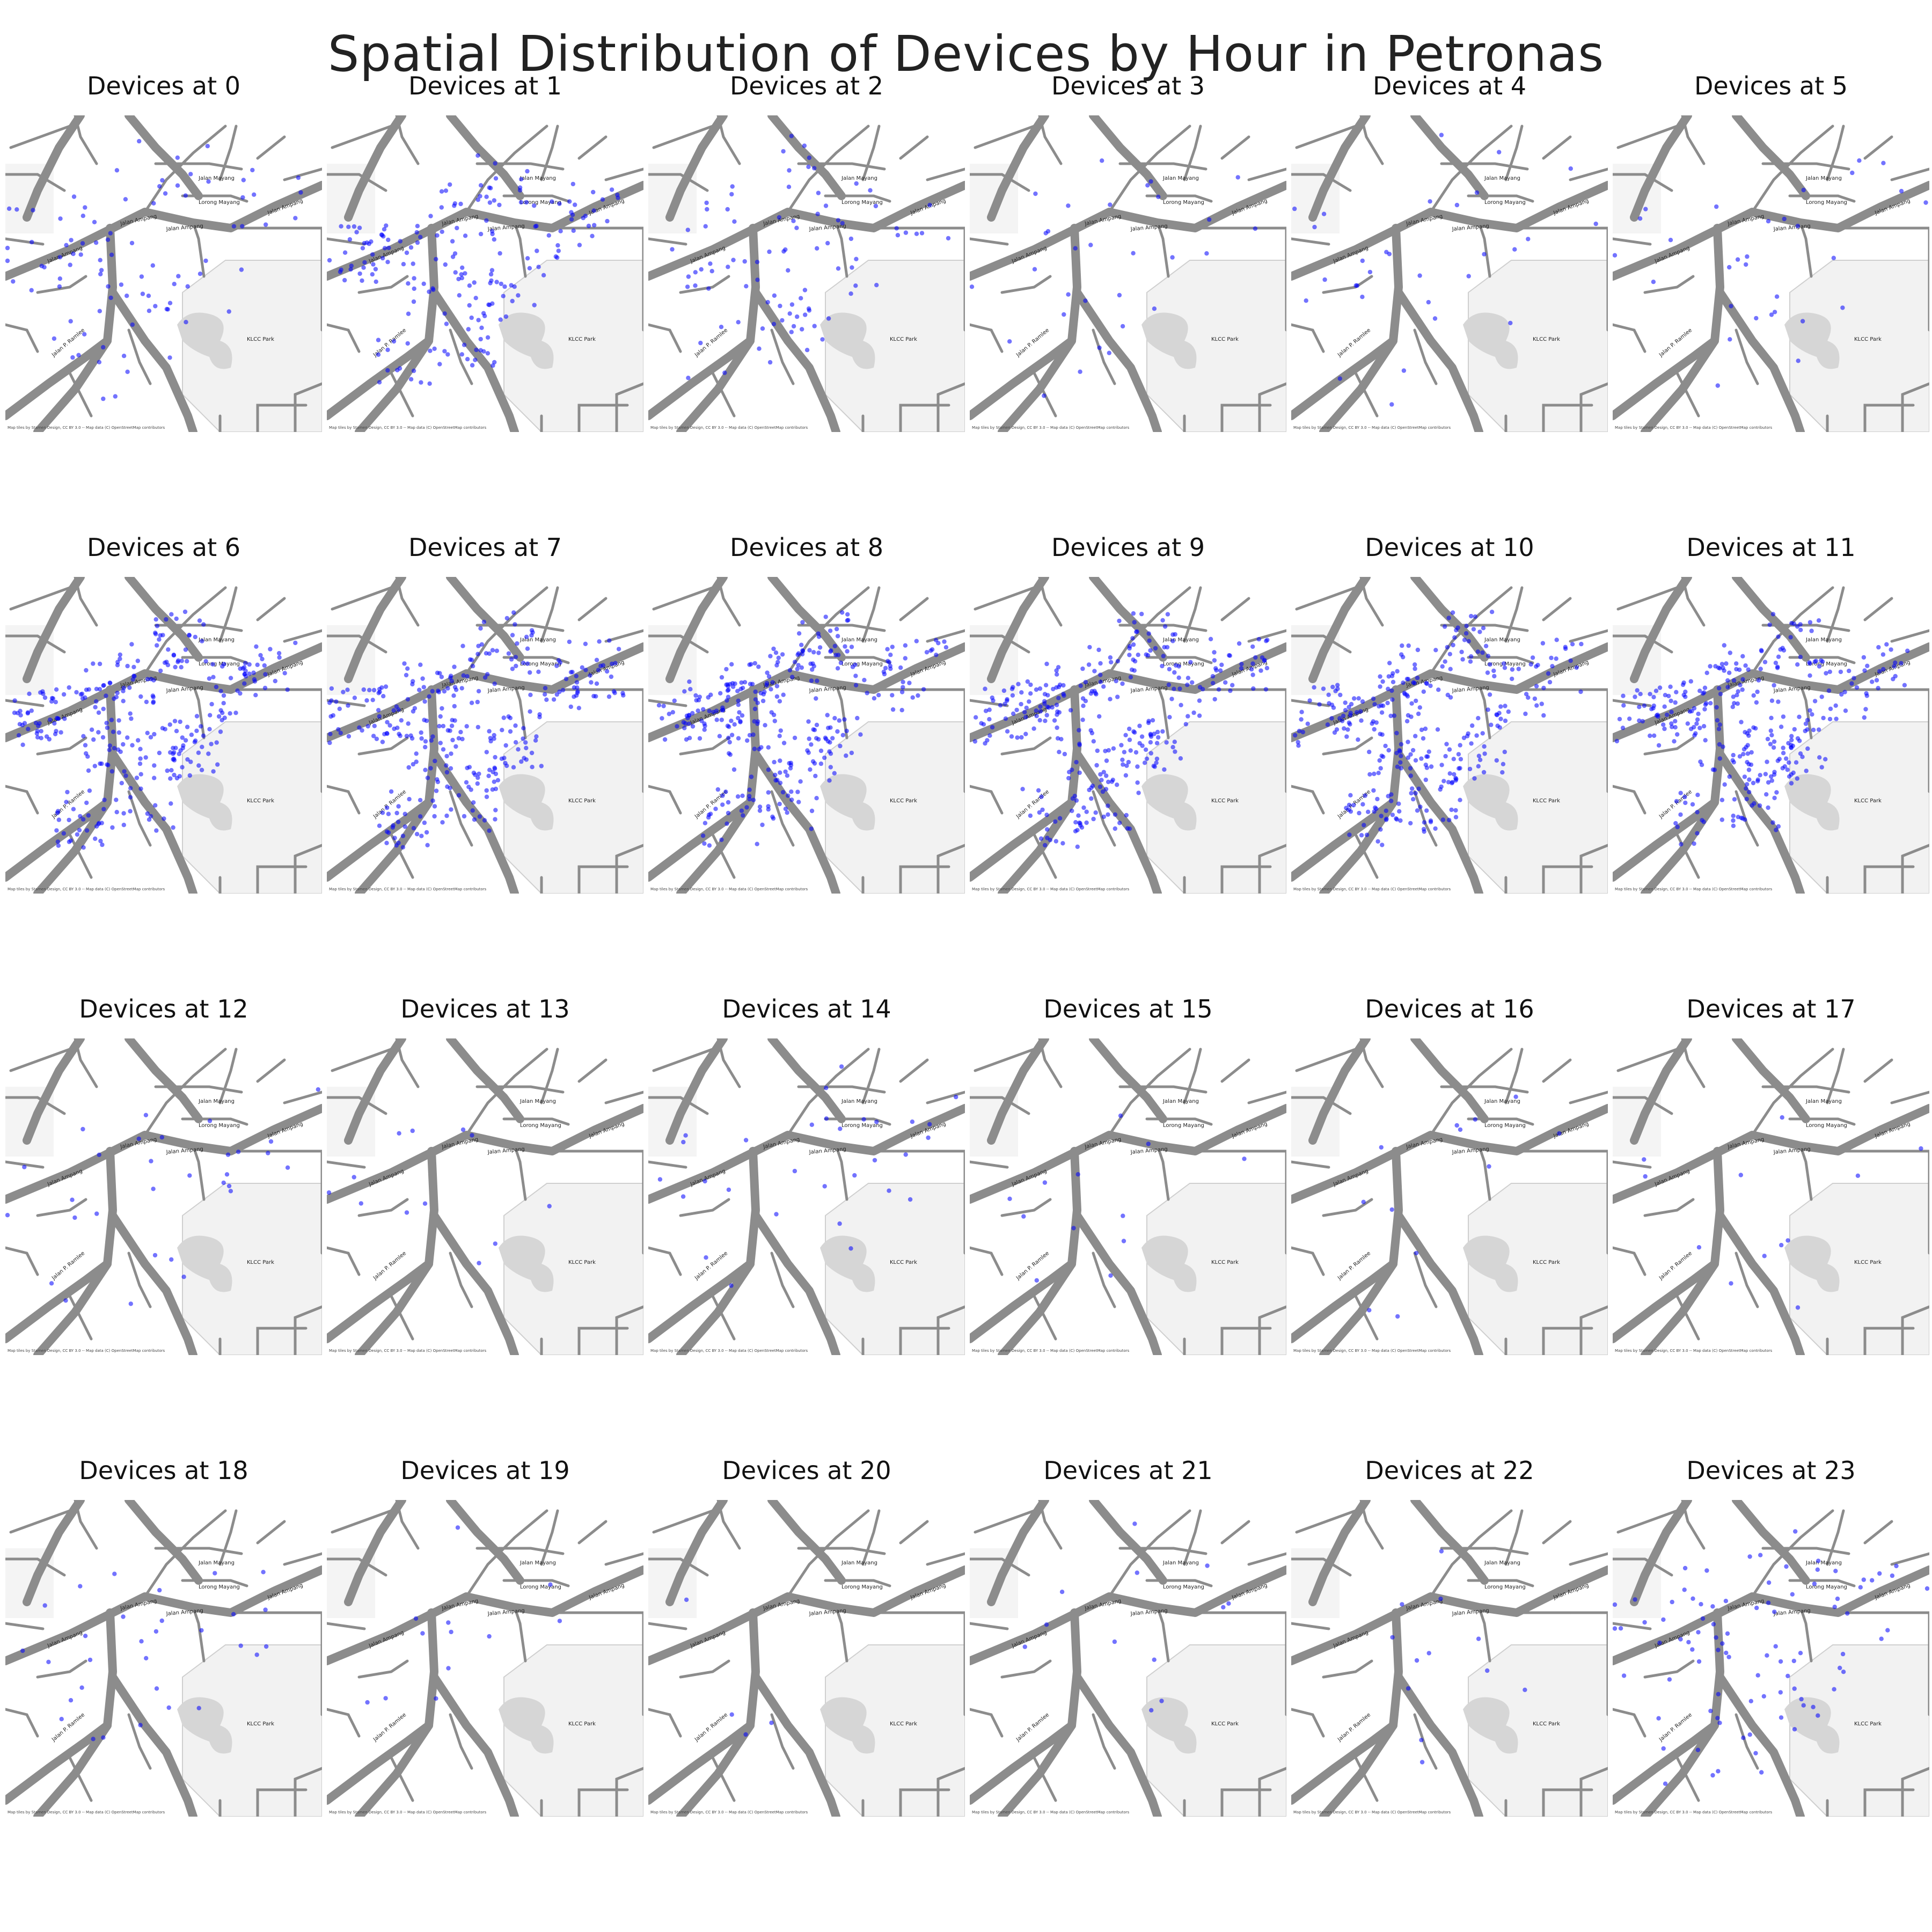  What do you see at coordinates (1675, 1266) in the screenshot?
I see `map-label: Jalan P. Ramlee` at bounding box center [1675, 1266].